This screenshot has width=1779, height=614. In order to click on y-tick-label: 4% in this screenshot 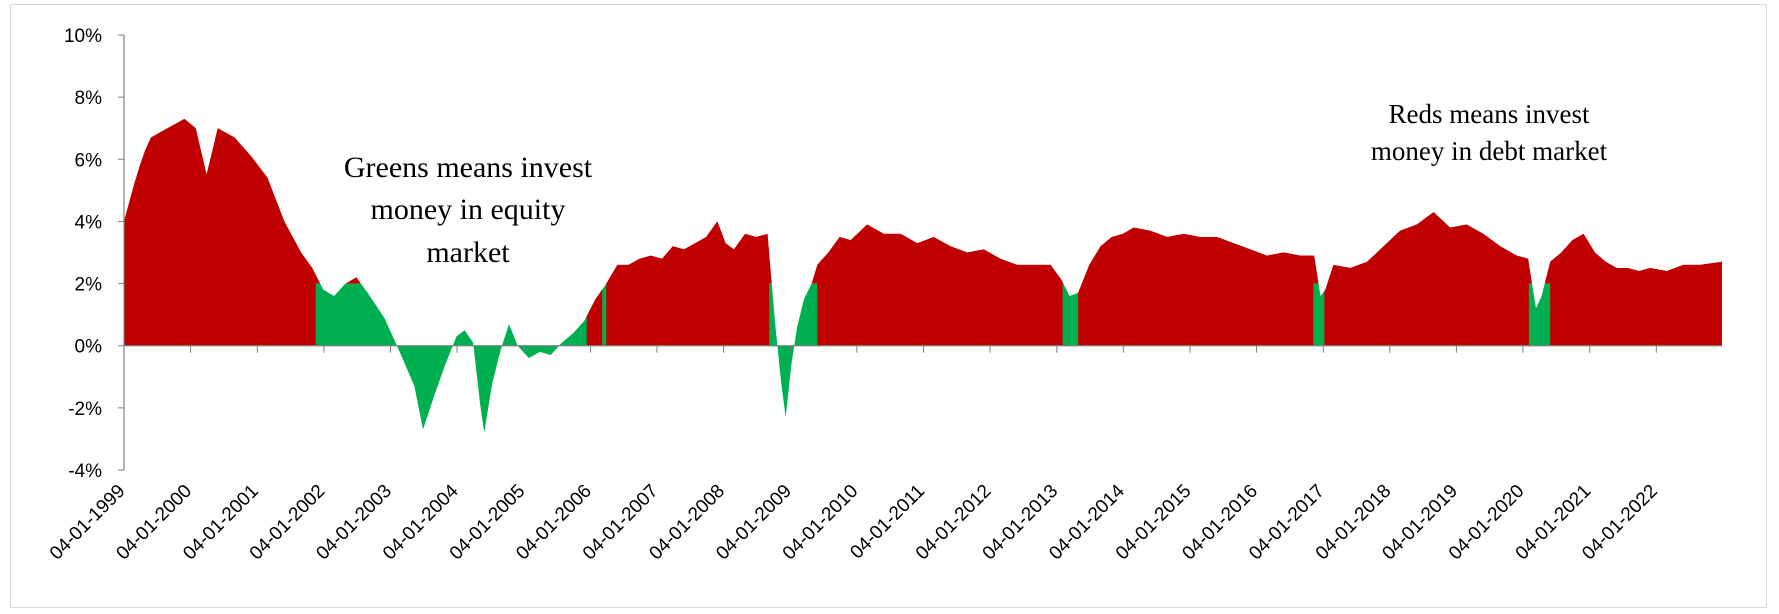, I will do `click(89, 222)`.